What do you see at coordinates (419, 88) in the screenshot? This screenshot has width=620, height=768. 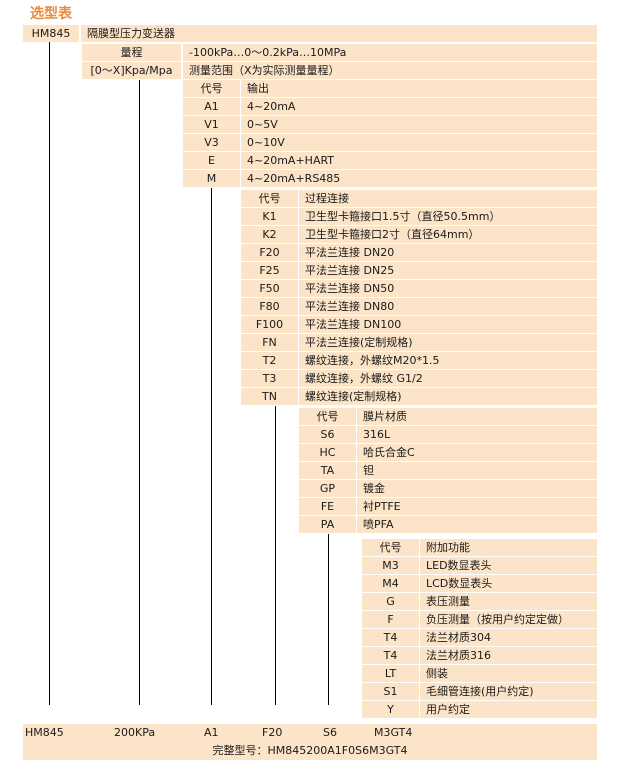 I see `output-header-desc: 输出` at bounding box center [419, 88].